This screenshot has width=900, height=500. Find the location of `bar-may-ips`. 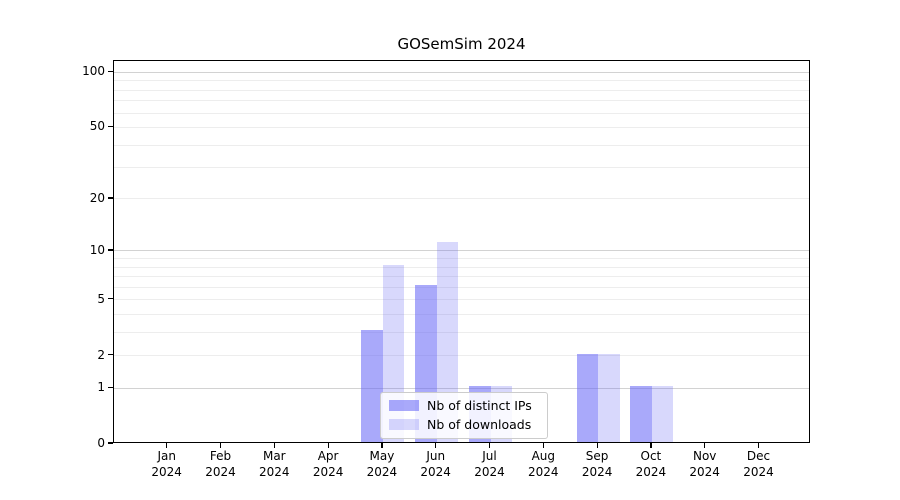

bar-may-ips is located at coordinates (372, 386).